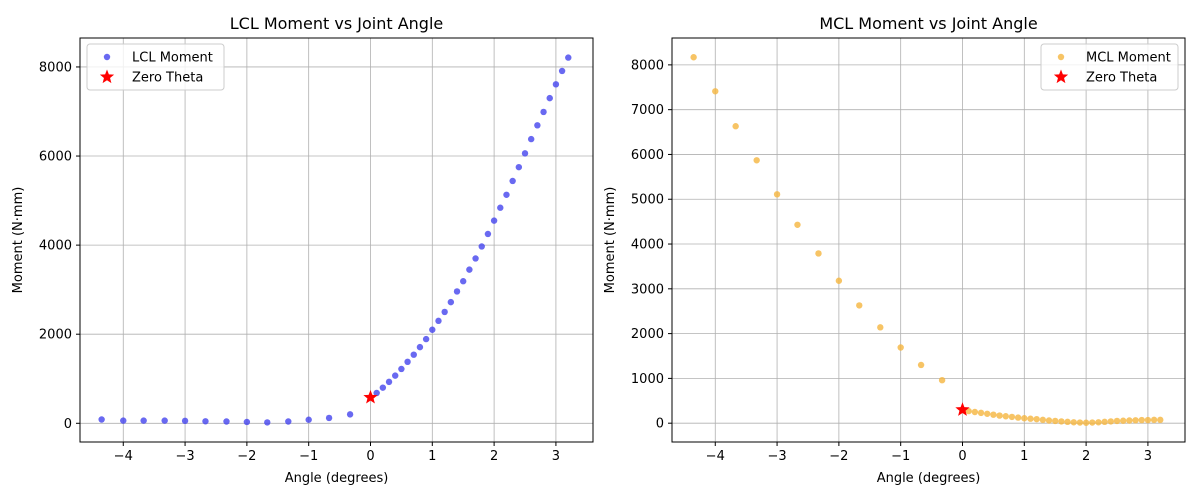 The width and height of the screenshot is (1200, 500). I want to click on lcl-x-tick-label: 0, so click(370, 456).